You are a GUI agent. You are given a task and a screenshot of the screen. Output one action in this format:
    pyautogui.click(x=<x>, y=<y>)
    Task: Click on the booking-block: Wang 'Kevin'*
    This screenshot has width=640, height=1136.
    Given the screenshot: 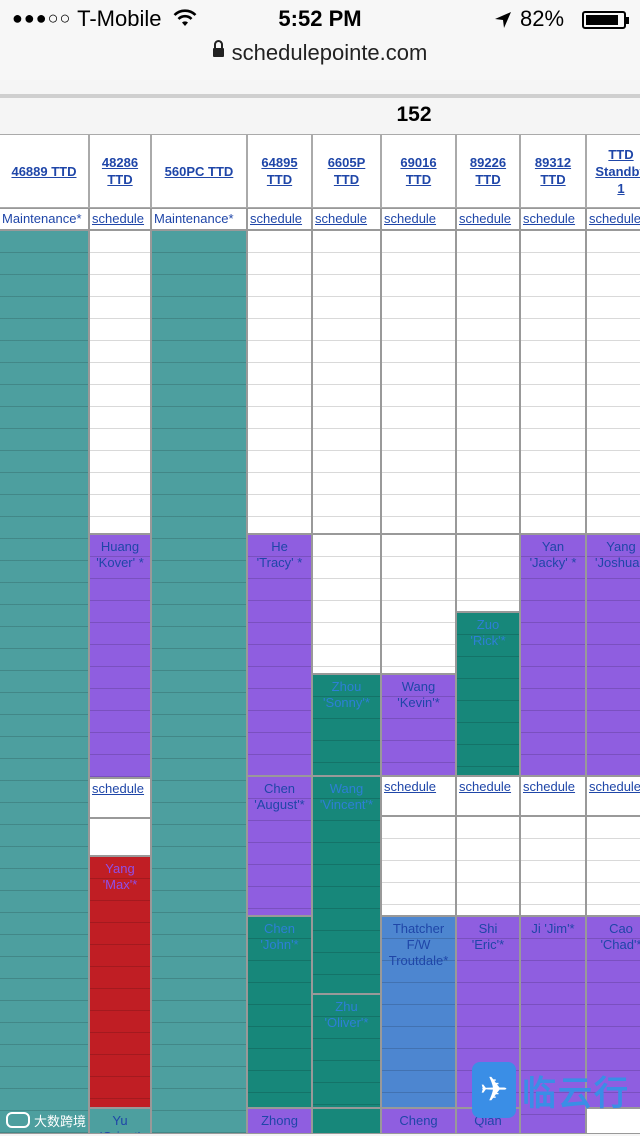 What is the action you would take?
    pyautogui.click(x=418, y=725)
    